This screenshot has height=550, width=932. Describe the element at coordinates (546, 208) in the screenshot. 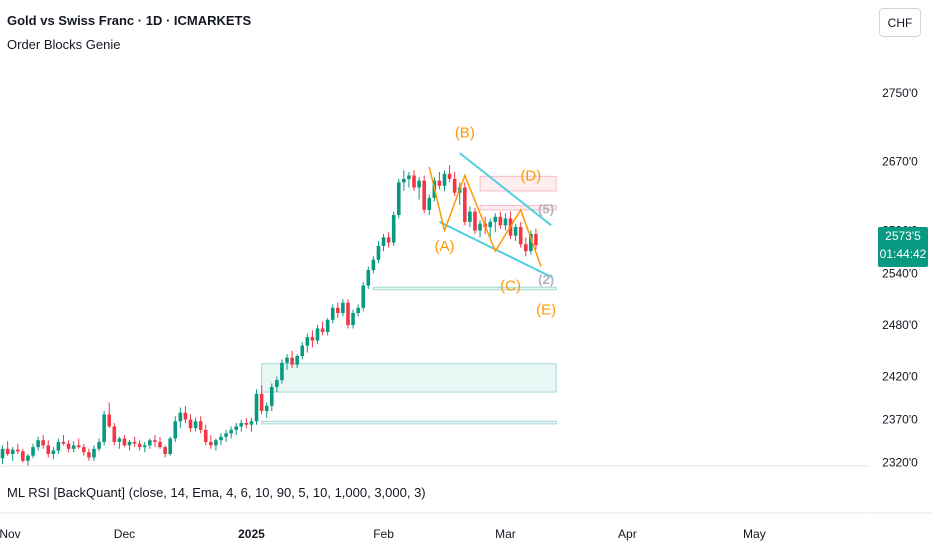

I see `wave-label: (5)` at that location.